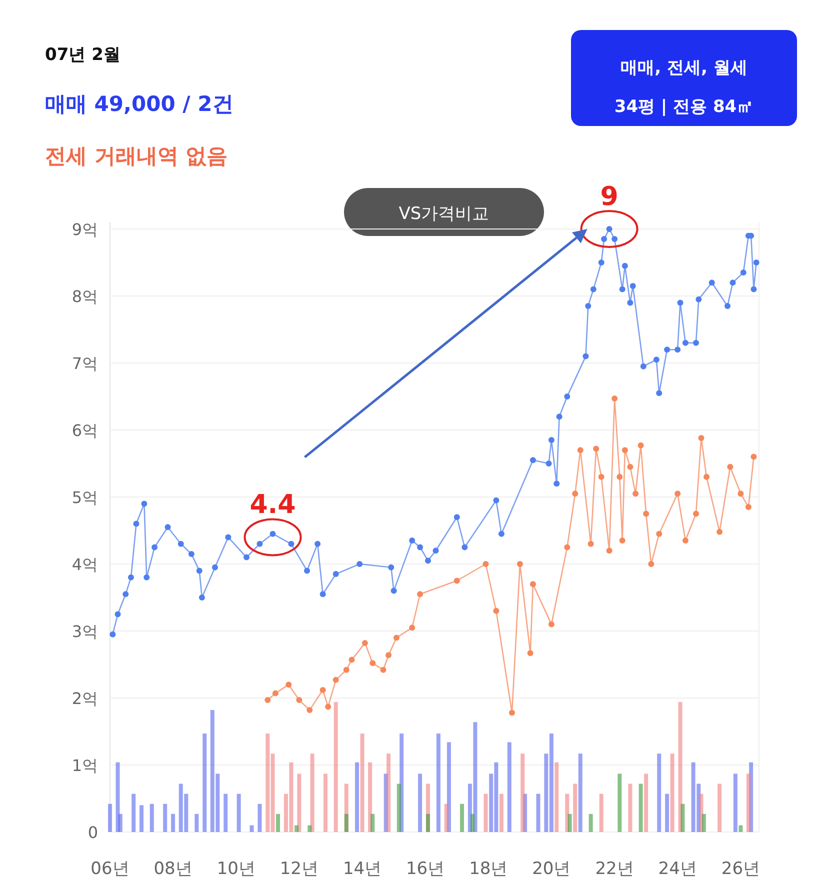 Image resolution: width=827 pixels, height=894 pixels. I want to click on y-tick-label: 0, so click(93, 832).